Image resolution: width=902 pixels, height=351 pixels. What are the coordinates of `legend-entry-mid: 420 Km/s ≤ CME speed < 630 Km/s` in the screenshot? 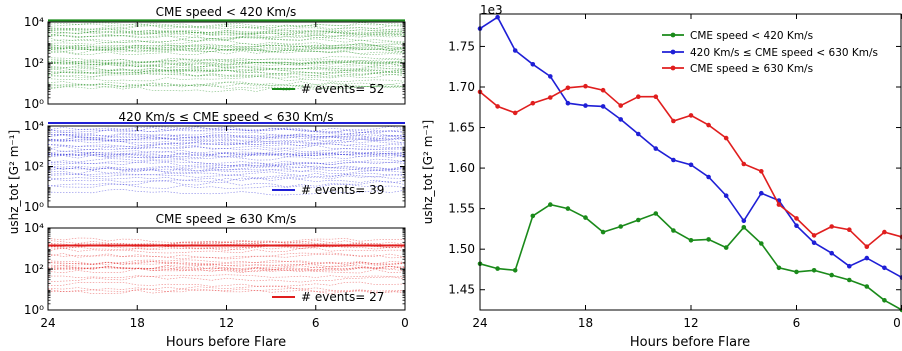 It's located at (770, 53).